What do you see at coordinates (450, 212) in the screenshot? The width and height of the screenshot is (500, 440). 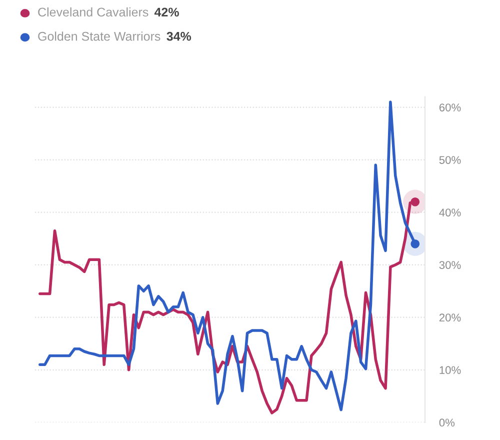 I see `y-tick-label: 40%` at bounding box center [450, 212].